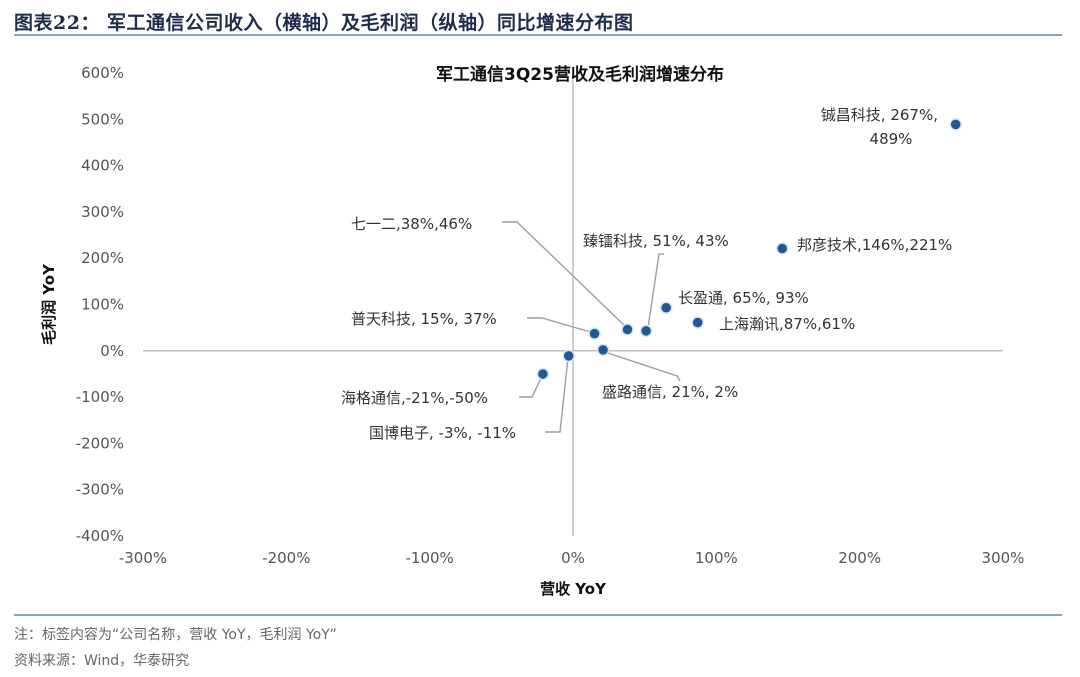  I want to click on y-tick-label: 500%, so click(102, 119).